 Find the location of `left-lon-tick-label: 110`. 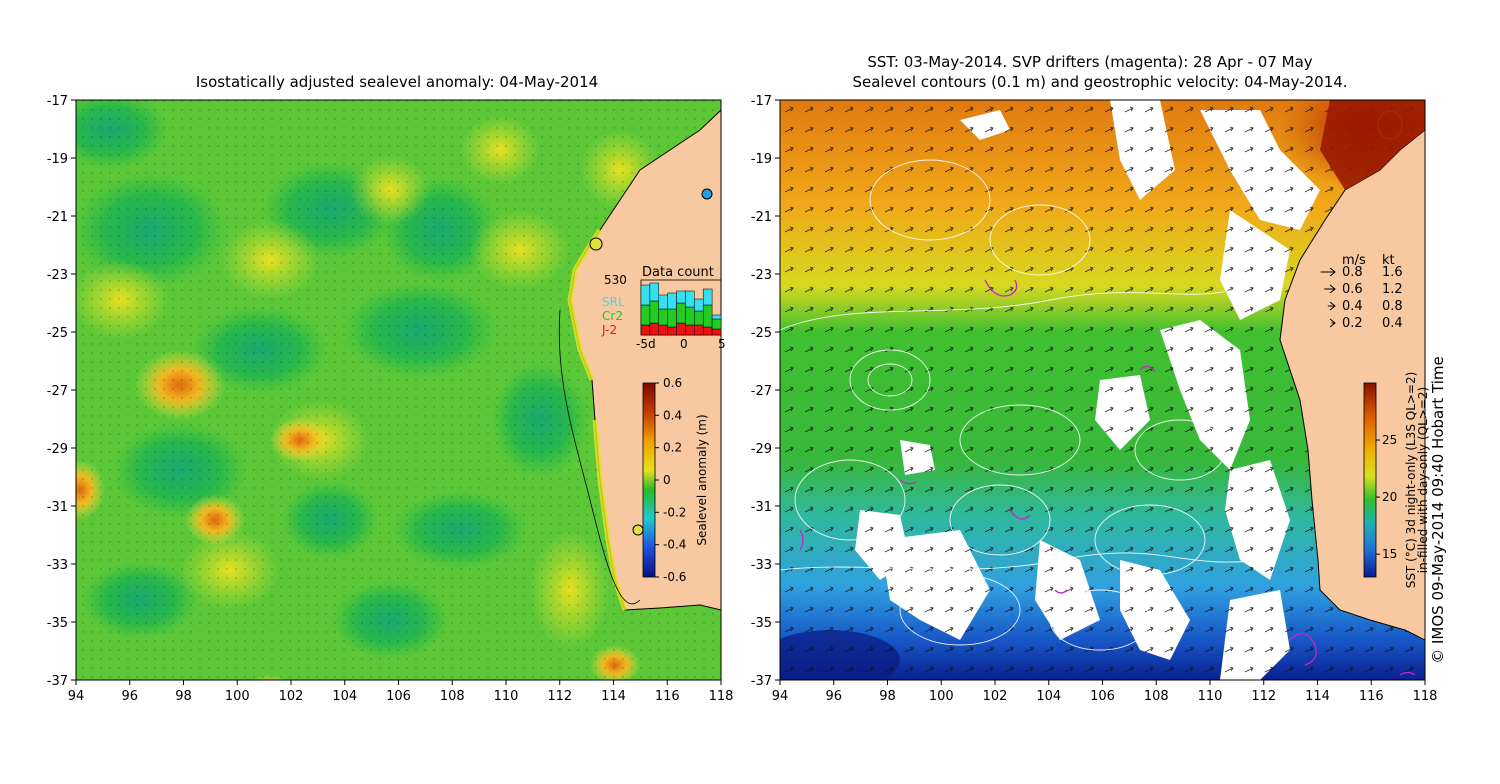

left-lon-tick-label: 110 is located at coordinates (506, 696).